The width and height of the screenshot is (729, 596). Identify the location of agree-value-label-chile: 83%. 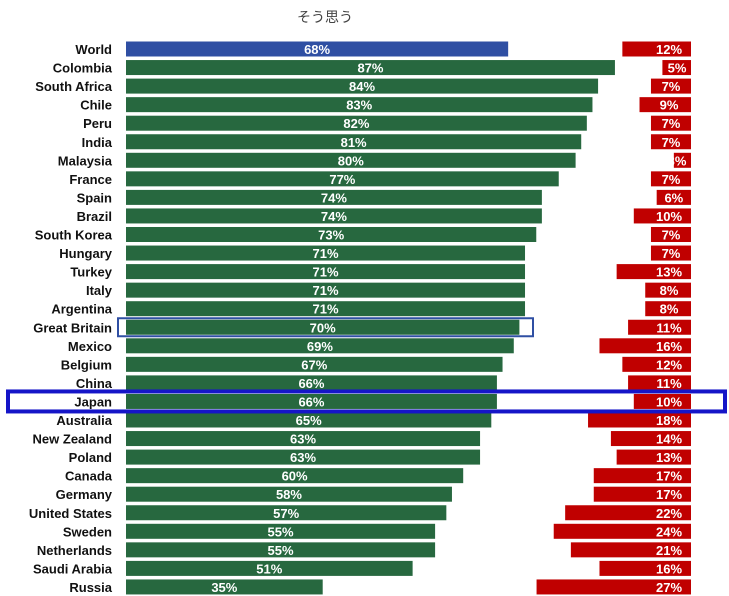
(359, 105).